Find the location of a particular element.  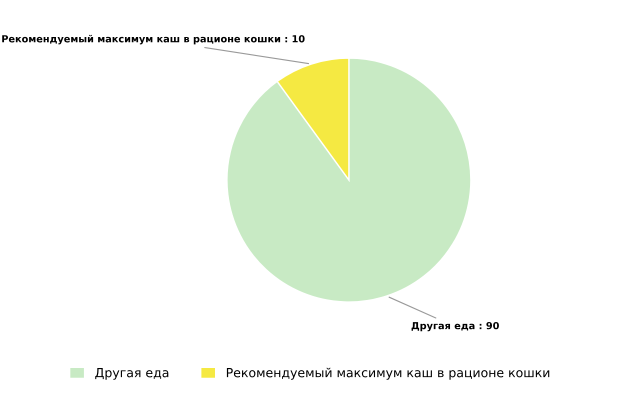

data-label: Рекомендуемый максимум каш в рационе кошки : 10 is located at coordinates (153, 39).